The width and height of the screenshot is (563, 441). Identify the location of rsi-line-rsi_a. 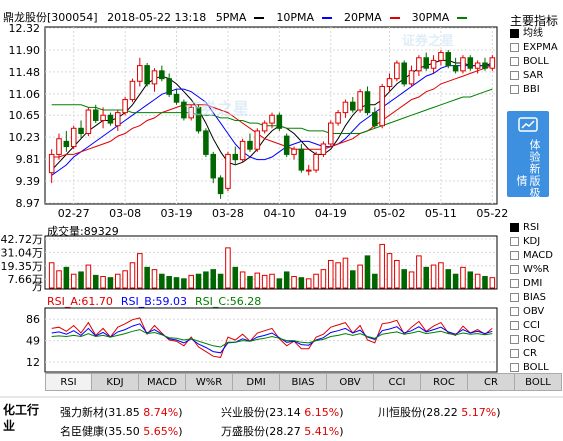
(272, 337).